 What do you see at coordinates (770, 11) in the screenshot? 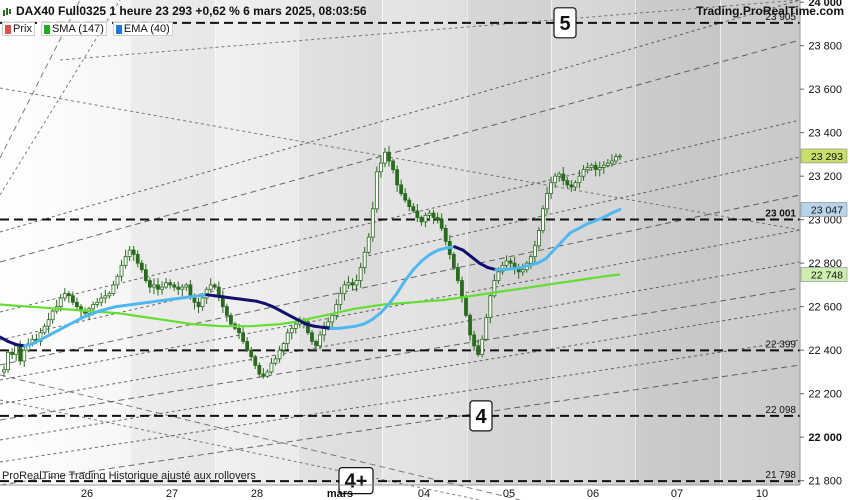
I see `site-label: Trading.ProRealTime.com` at bounding box center [770, 11].